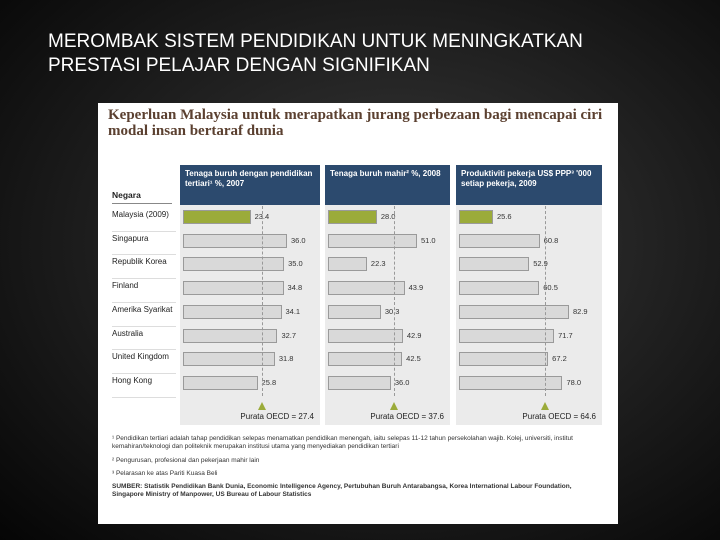 This screenshot has width=720, height=540. Describe the element at coordinates (540, 264) in the screenshot. I see `value-label: 52.9` at that location.